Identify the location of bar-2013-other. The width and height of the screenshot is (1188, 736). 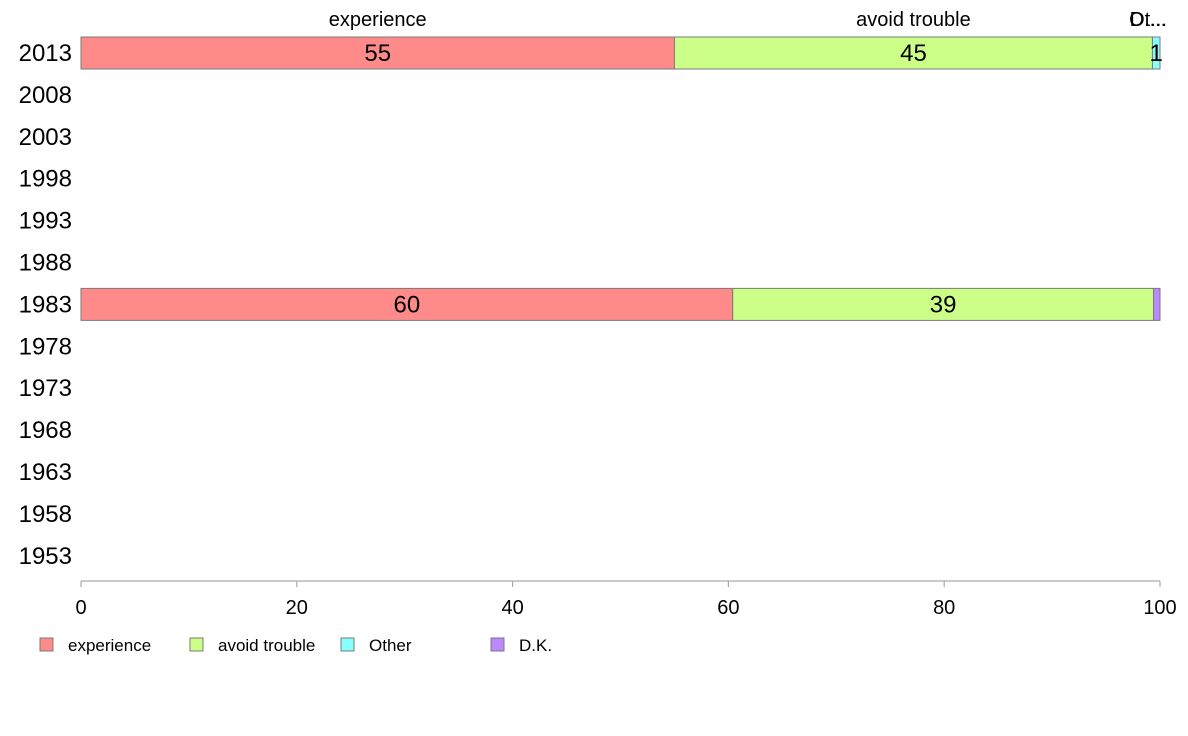
(1156, 53).